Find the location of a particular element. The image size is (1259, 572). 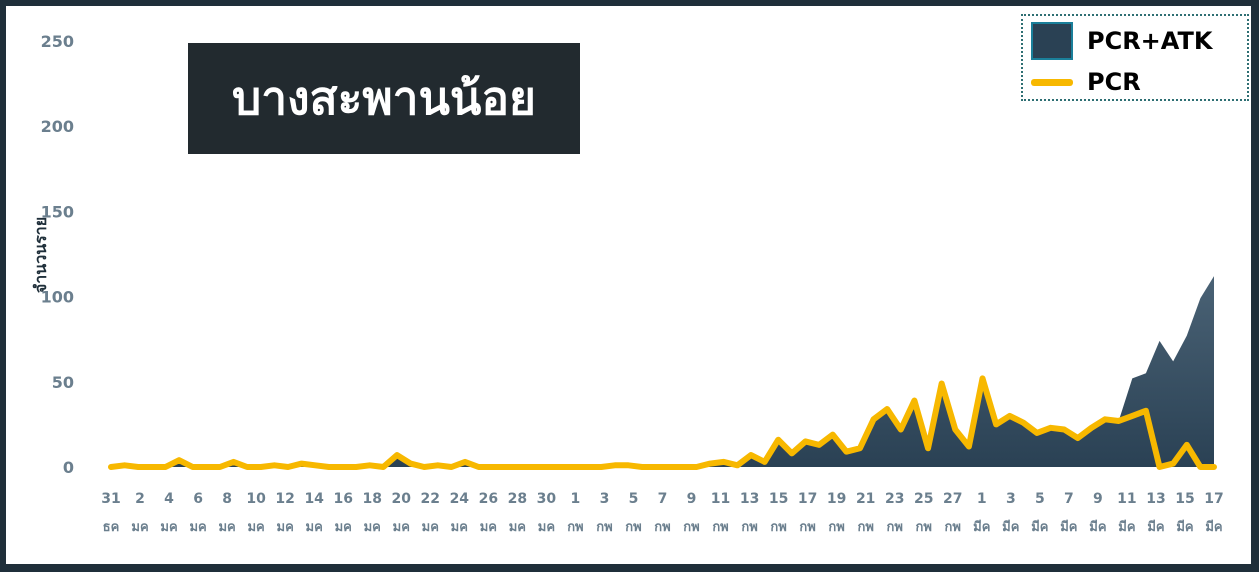

x-tick-day: 22 is located at coordinates (430, 499).